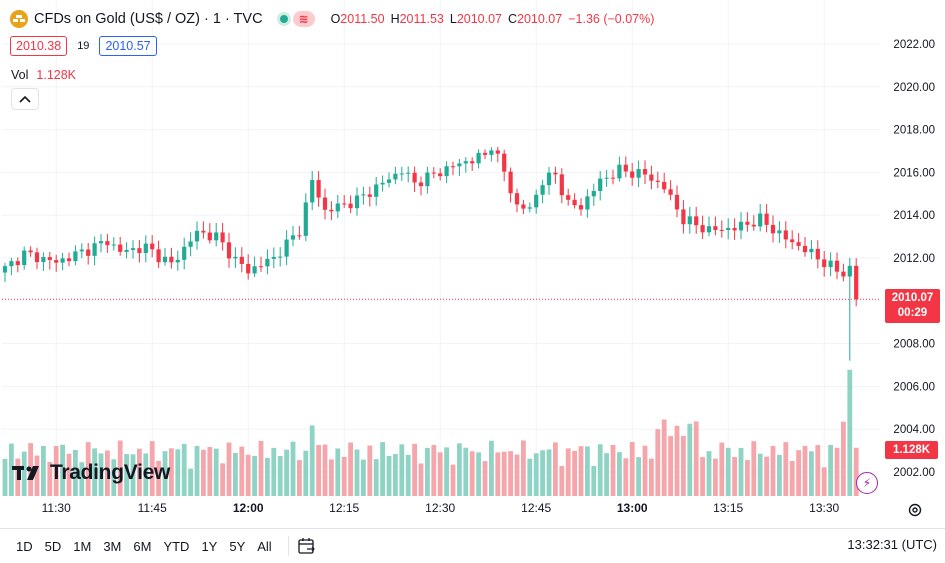 This screenshot has height=563, width=945. What do you see at coordinates (264, 546) in the screenshot?
I see `range-all: All` at bounding box center [264, 546].